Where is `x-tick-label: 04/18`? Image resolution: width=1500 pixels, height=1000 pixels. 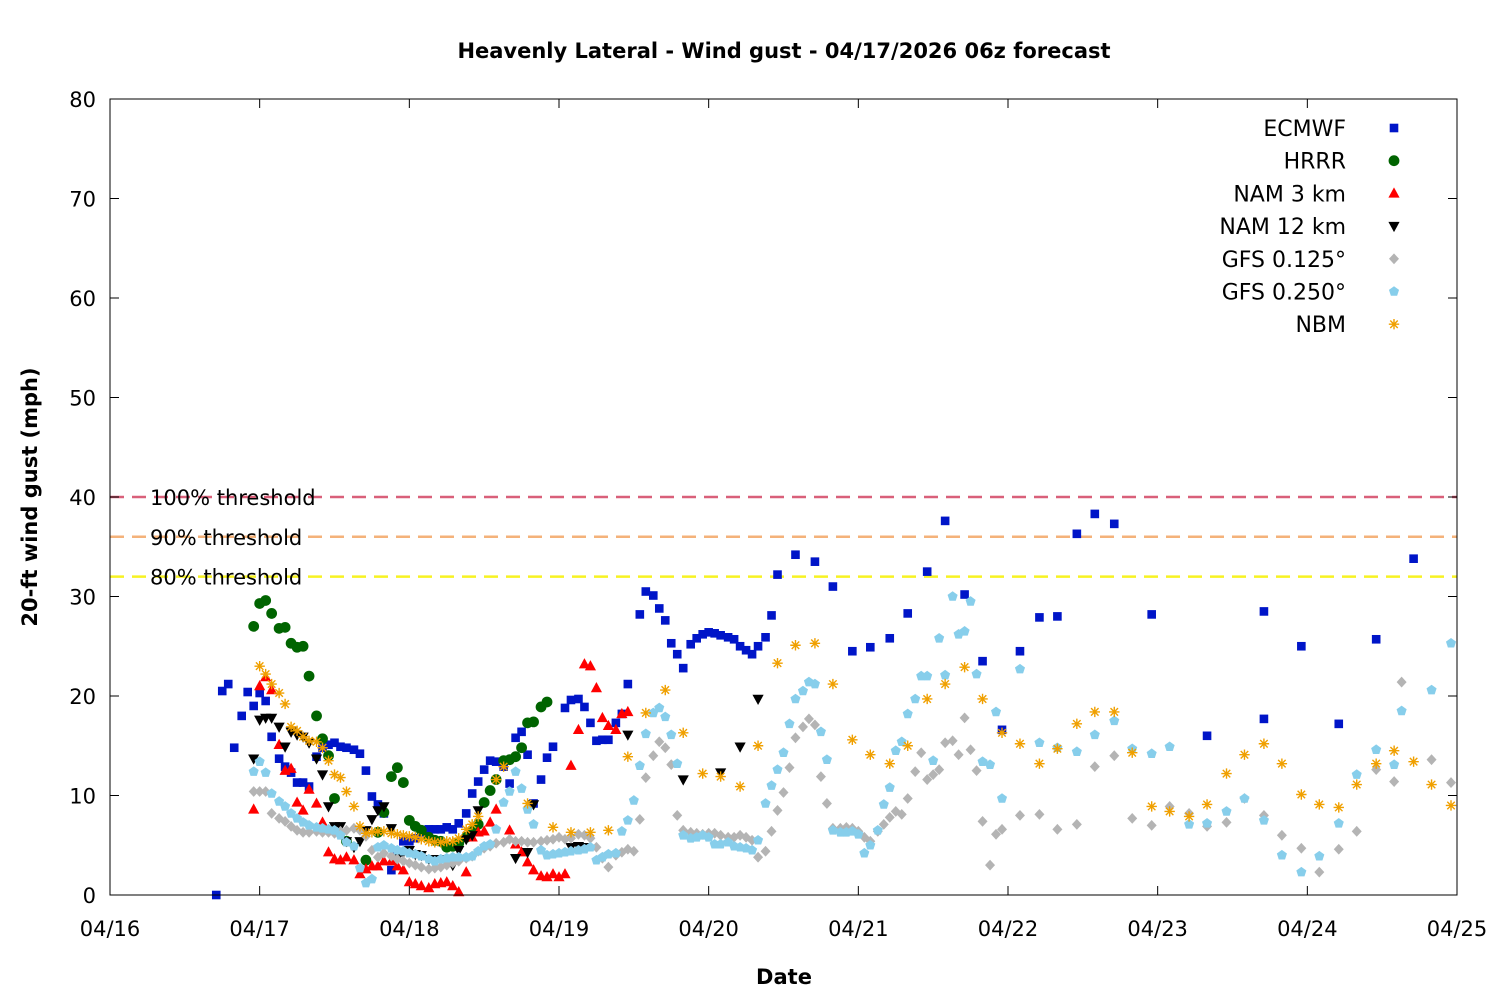 x-tick-label: 04/18 is located at coordinates (409, 929).